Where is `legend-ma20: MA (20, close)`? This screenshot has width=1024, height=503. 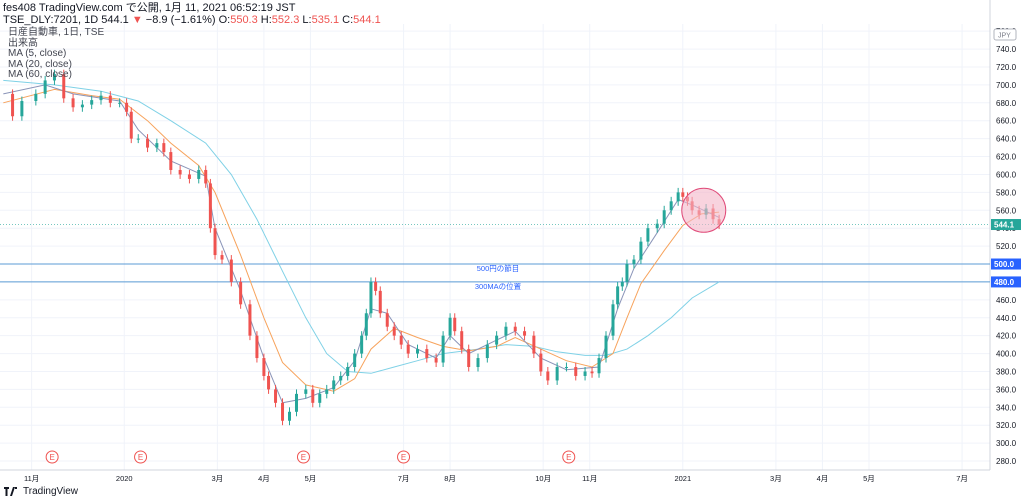
legend-ma20: MA (20, close) is located at coordinates (40, 64).